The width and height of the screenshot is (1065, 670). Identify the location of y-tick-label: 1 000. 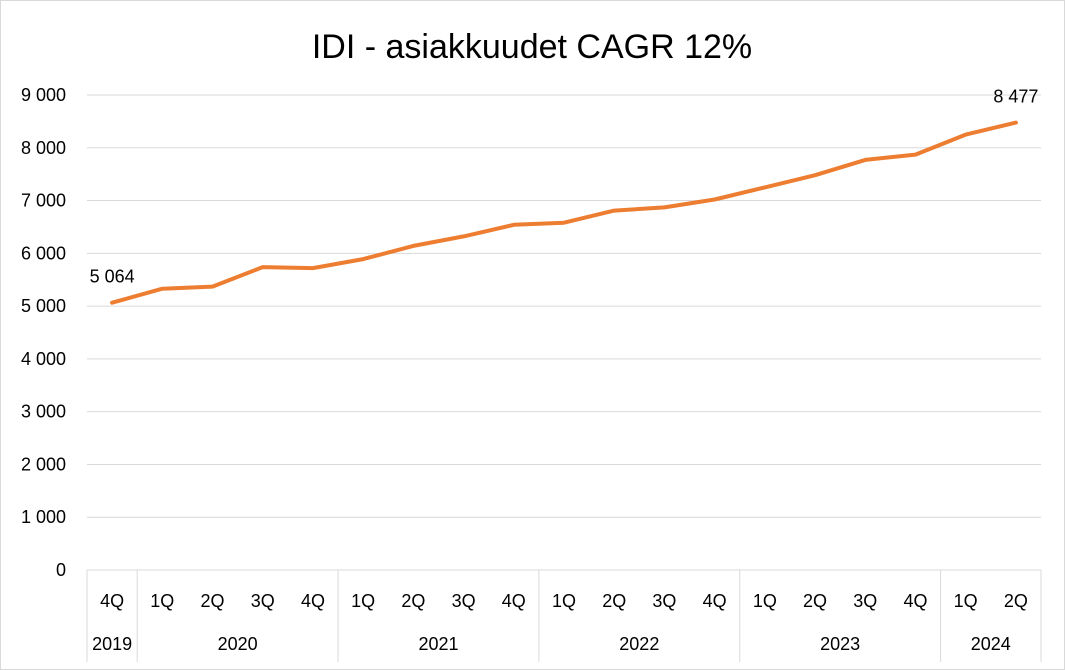
(43, 517).